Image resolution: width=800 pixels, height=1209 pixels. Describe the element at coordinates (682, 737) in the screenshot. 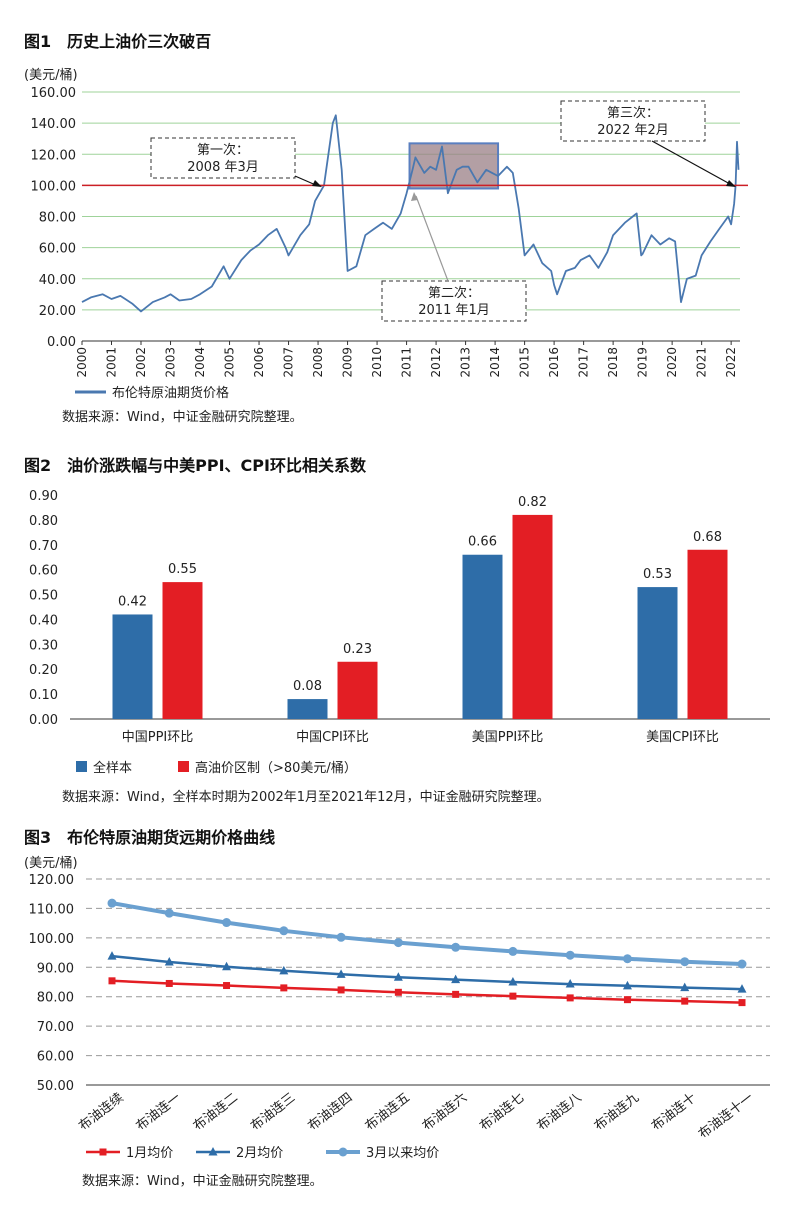

I see `category-label: 美国CPI环比` at that location.